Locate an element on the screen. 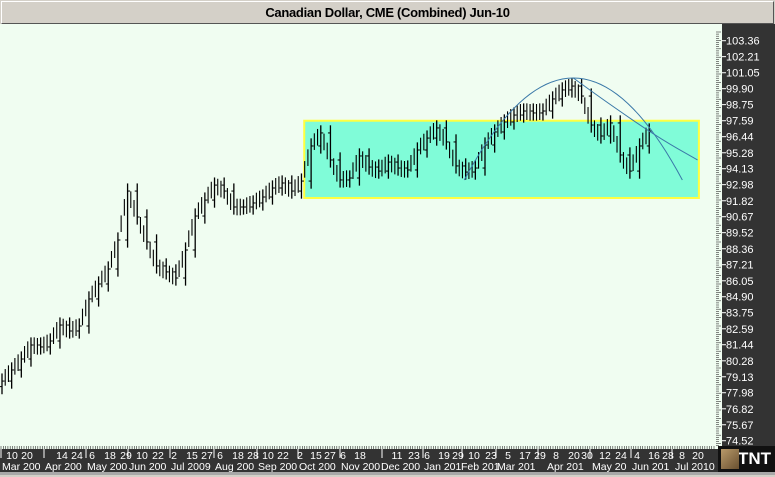 The height and width of the screenshot is (477, 775). x-month-label: Nov 200 is located at coordinates (360, 466).